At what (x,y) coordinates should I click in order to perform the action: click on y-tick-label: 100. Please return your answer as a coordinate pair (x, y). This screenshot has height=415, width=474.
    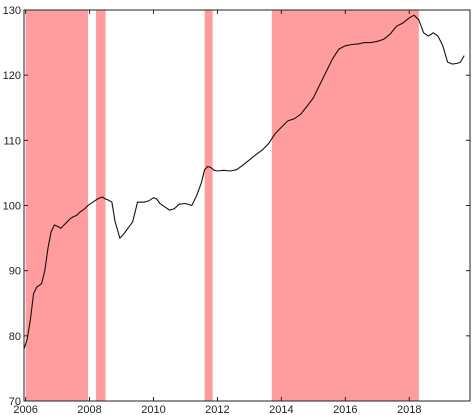
    Looking at the image, I should click on (12, 207).